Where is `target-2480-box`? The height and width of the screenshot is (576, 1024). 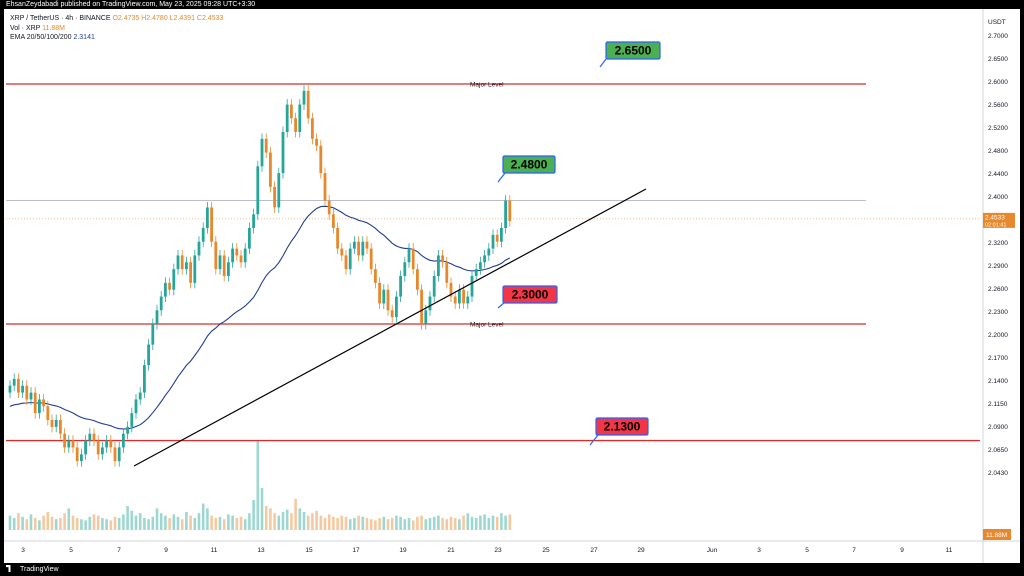 target-2480-box is located at coordinates (529, 164).